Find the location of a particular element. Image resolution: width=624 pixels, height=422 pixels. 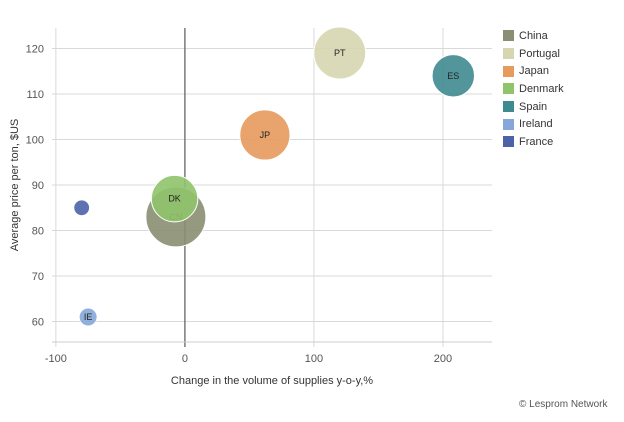

y-tick-label: 100 is located at coordinates (35, 140).